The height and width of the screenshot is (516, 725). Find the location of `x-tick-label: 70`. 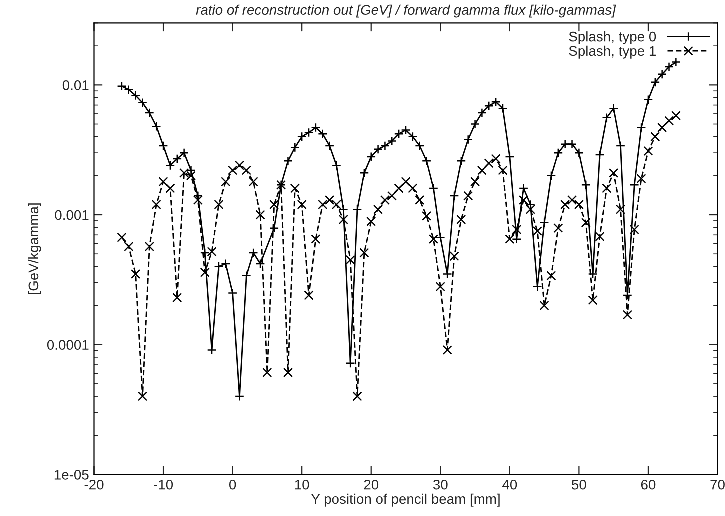

x-tick-label: 70 is located at coordinates (717, 485).